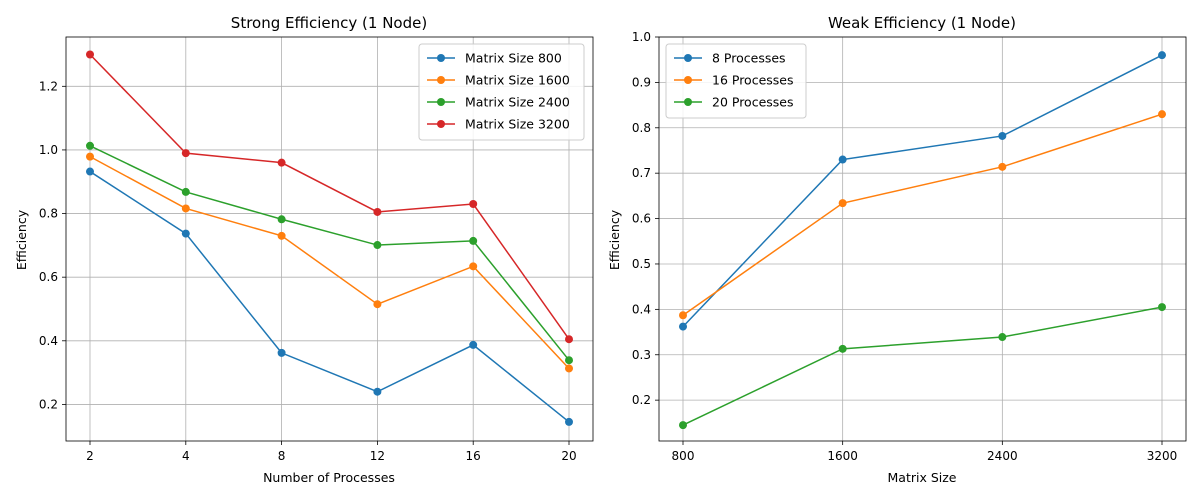 This screenshot has width=1200, height=500. I want to click on x-tick-label: 20, so click(568, 456).